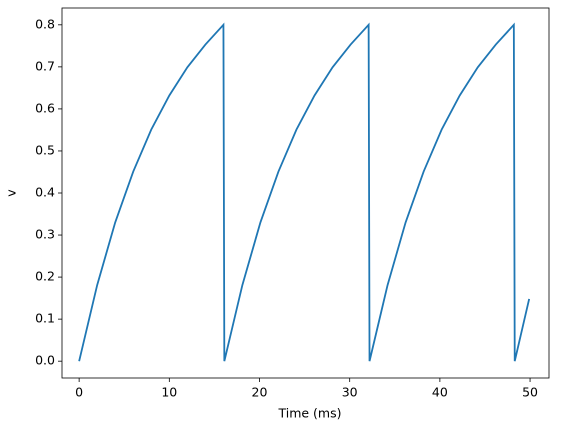 This screenshot has height=433, width=581. Describe the element at coordinates (45, 65) in the screenshot. I see `y-tick-label: 0.7` at that location.